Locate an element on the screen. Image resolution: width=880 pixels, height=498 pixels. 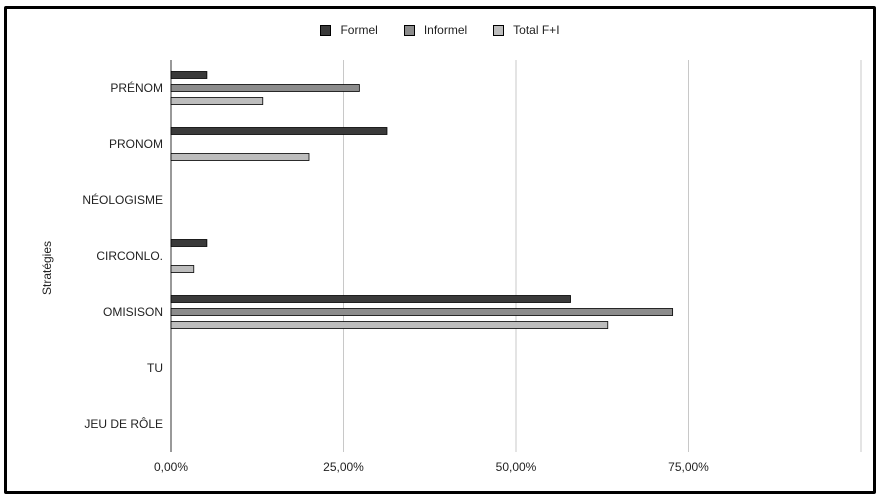
legend-item-formel: Formel is located at coordinates (349, 30).